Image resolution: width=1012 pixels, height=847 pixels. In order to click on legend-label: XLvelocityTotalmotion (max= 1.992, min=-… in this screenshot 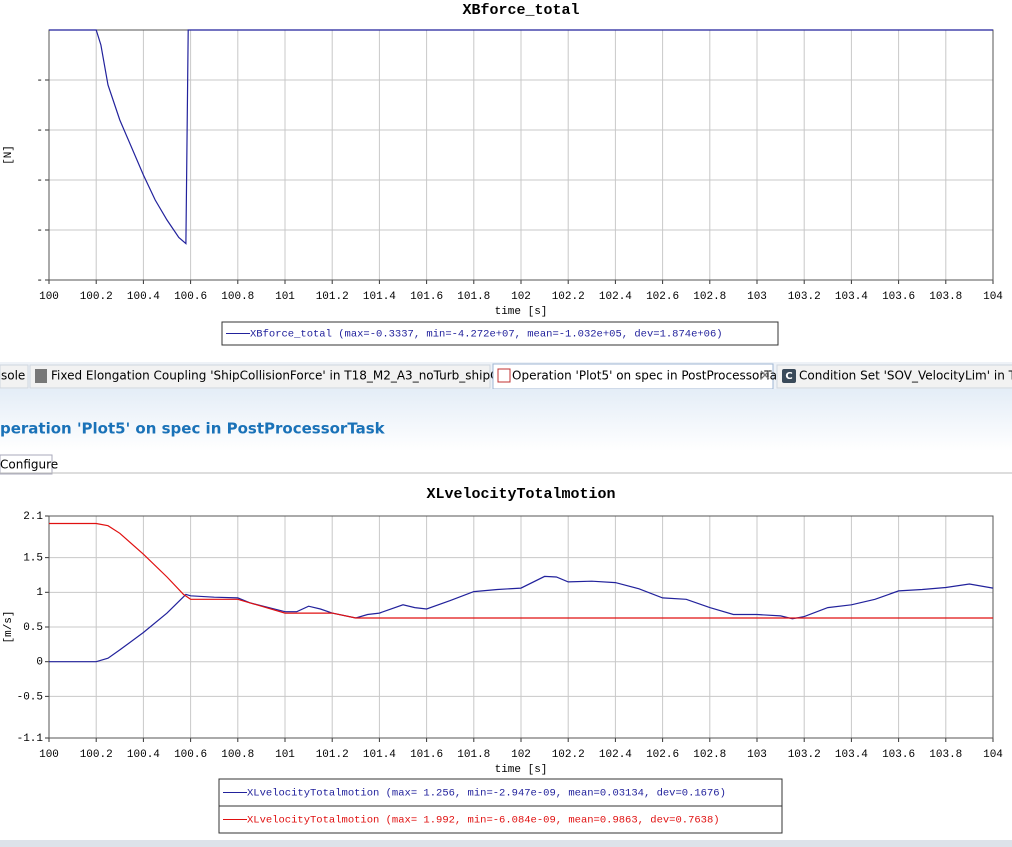, I will do `click(483, 820)`.